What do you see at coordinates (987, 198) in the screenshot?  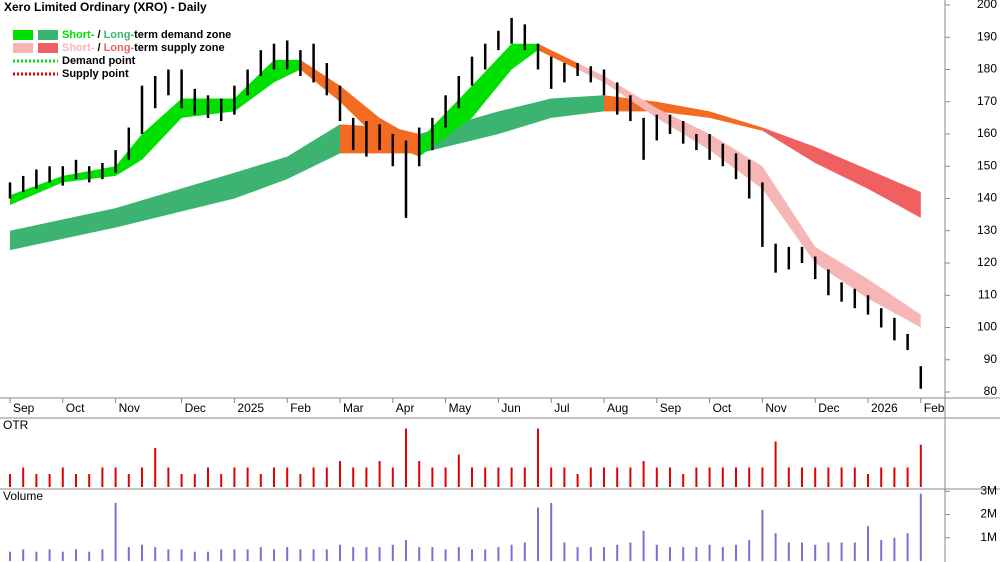 I see `y-tick-label: 140` at bounding box center [987, 198].